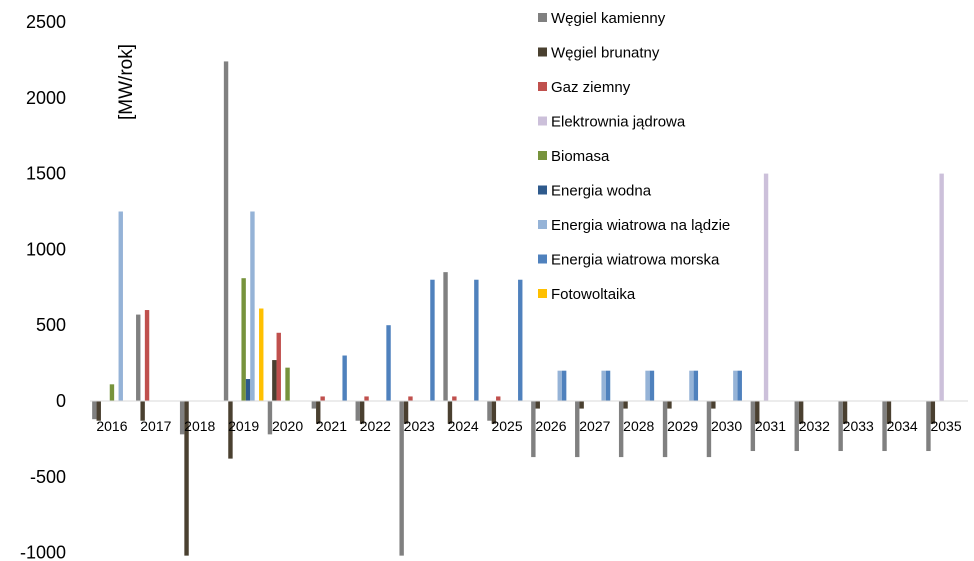 This screenshot has width=974, height=561. I want to click on x-tick-label: 2026, so click(550, 426).